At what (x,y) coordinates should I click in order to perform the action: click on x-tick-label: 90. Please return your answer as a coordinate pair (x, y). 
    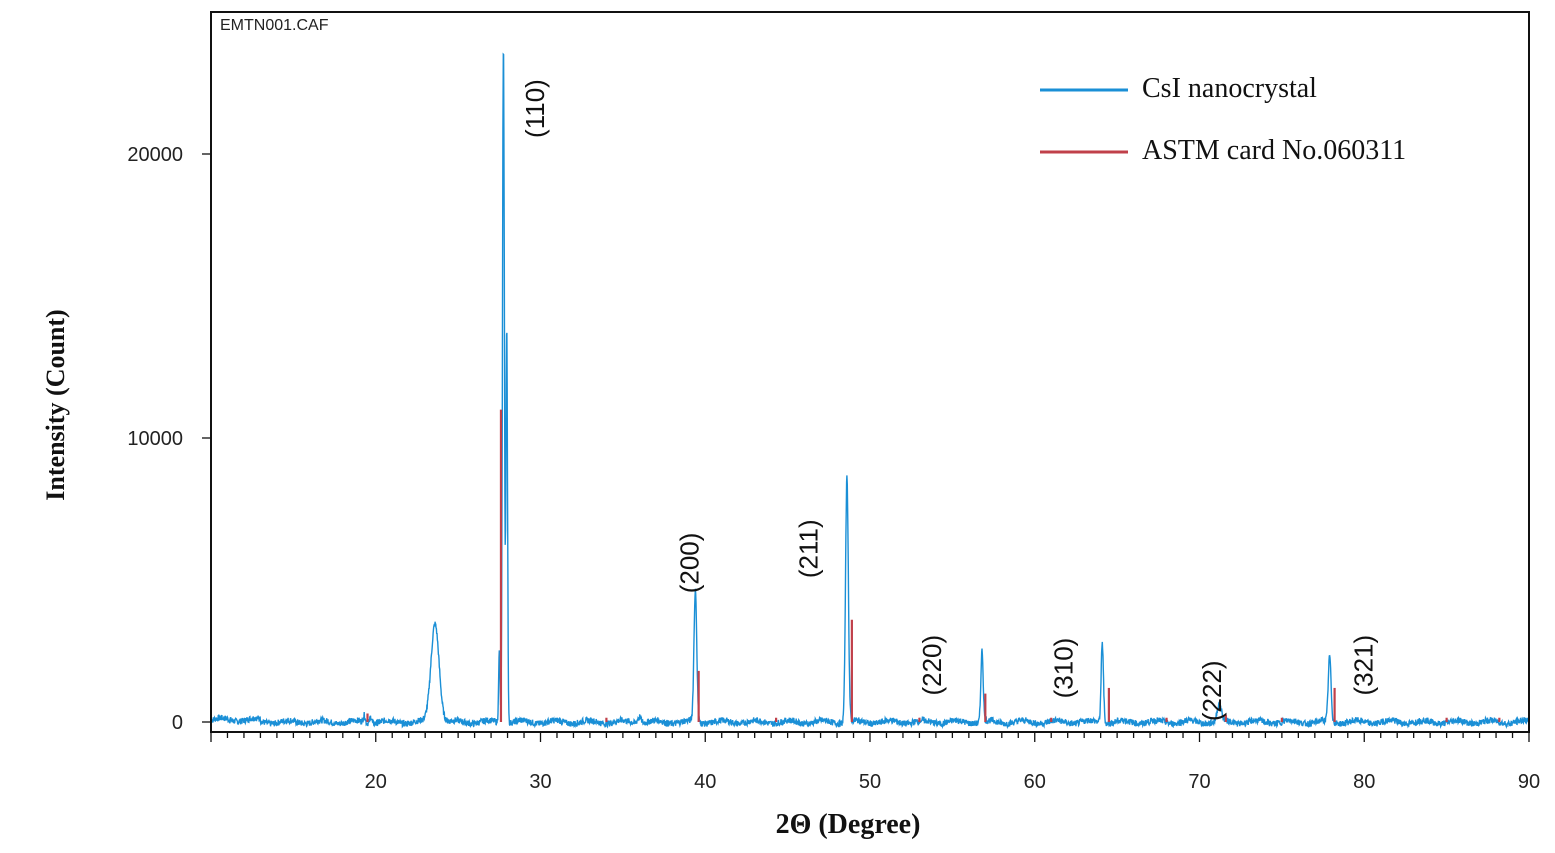
    Looking at the image, I should click on (1529, 782).